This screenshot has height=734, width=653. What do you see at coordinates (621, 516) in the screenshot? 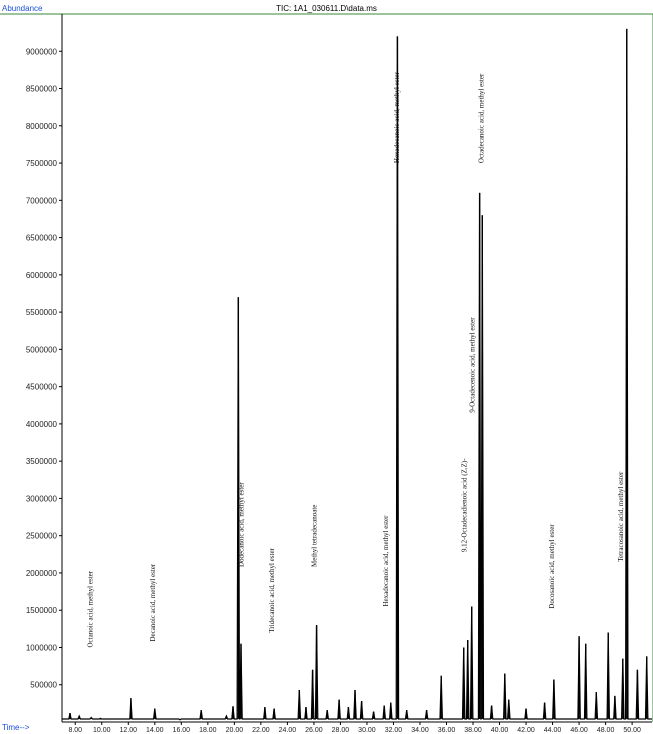
I see `peak-label: Tetracosanoic acid, methyl ester` at bounding box center [621, 516].